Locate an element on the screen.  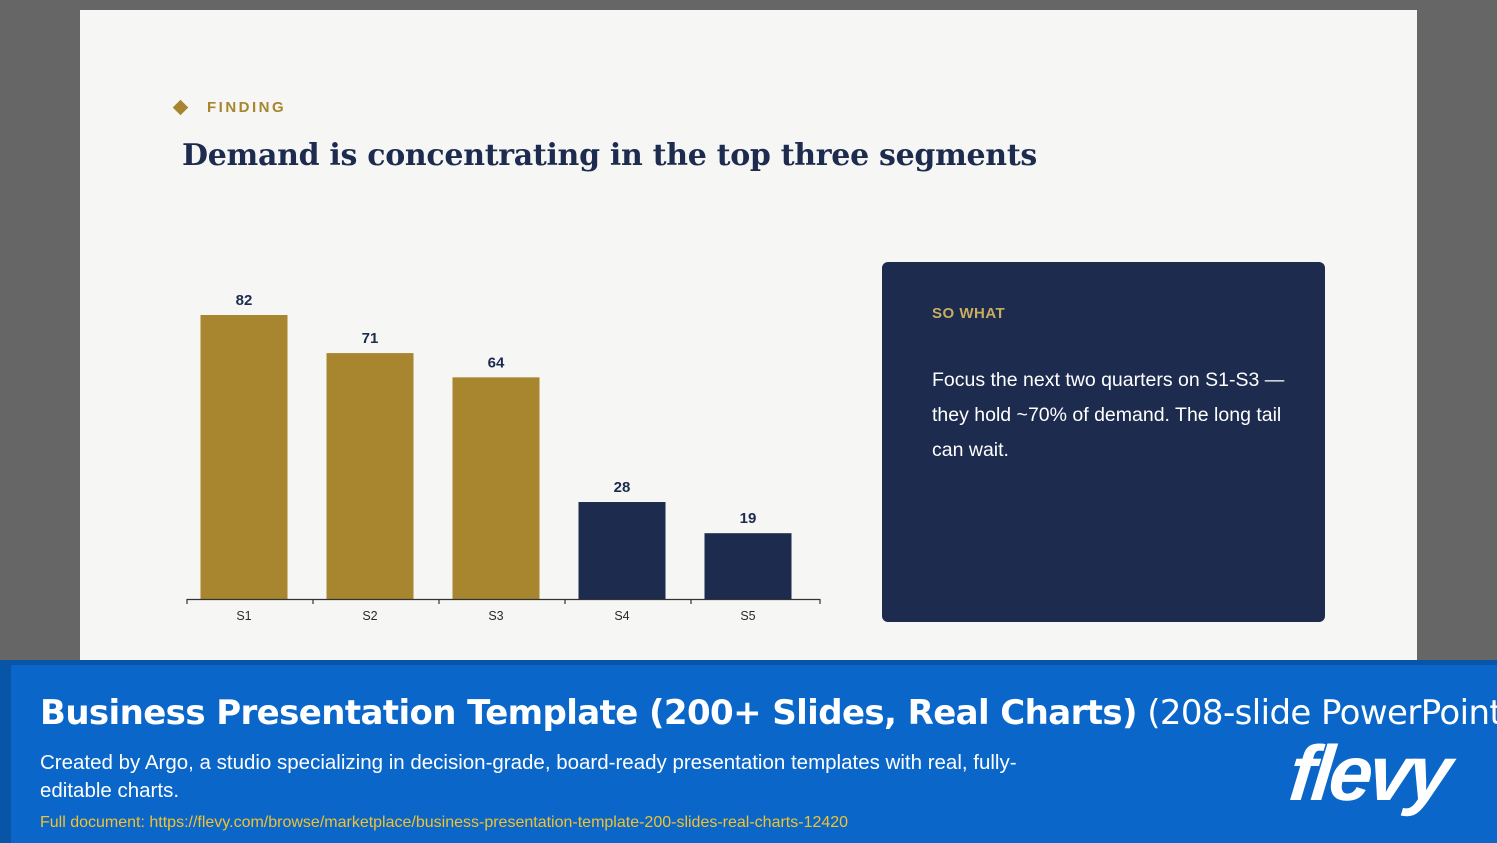
data-label-s1: 82 is located at coordinates (244, 300).